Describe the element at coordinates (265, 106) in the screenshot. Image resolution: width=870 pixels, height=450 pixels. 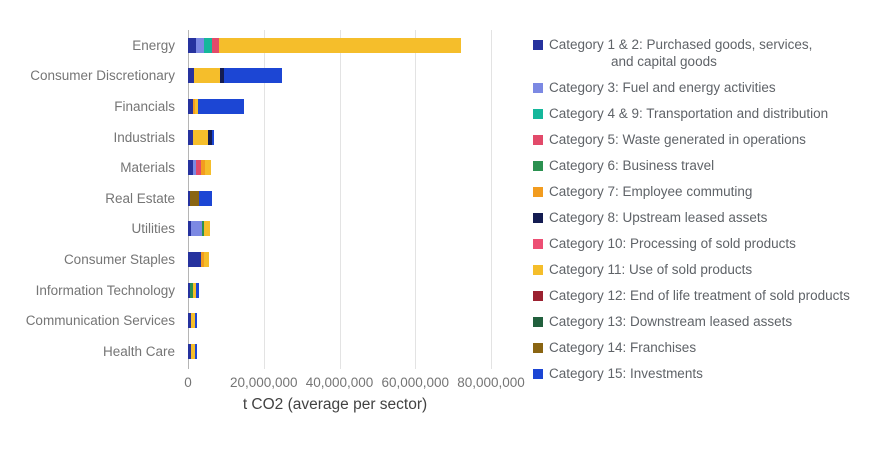
I see `bar-row: Financials` at that location.